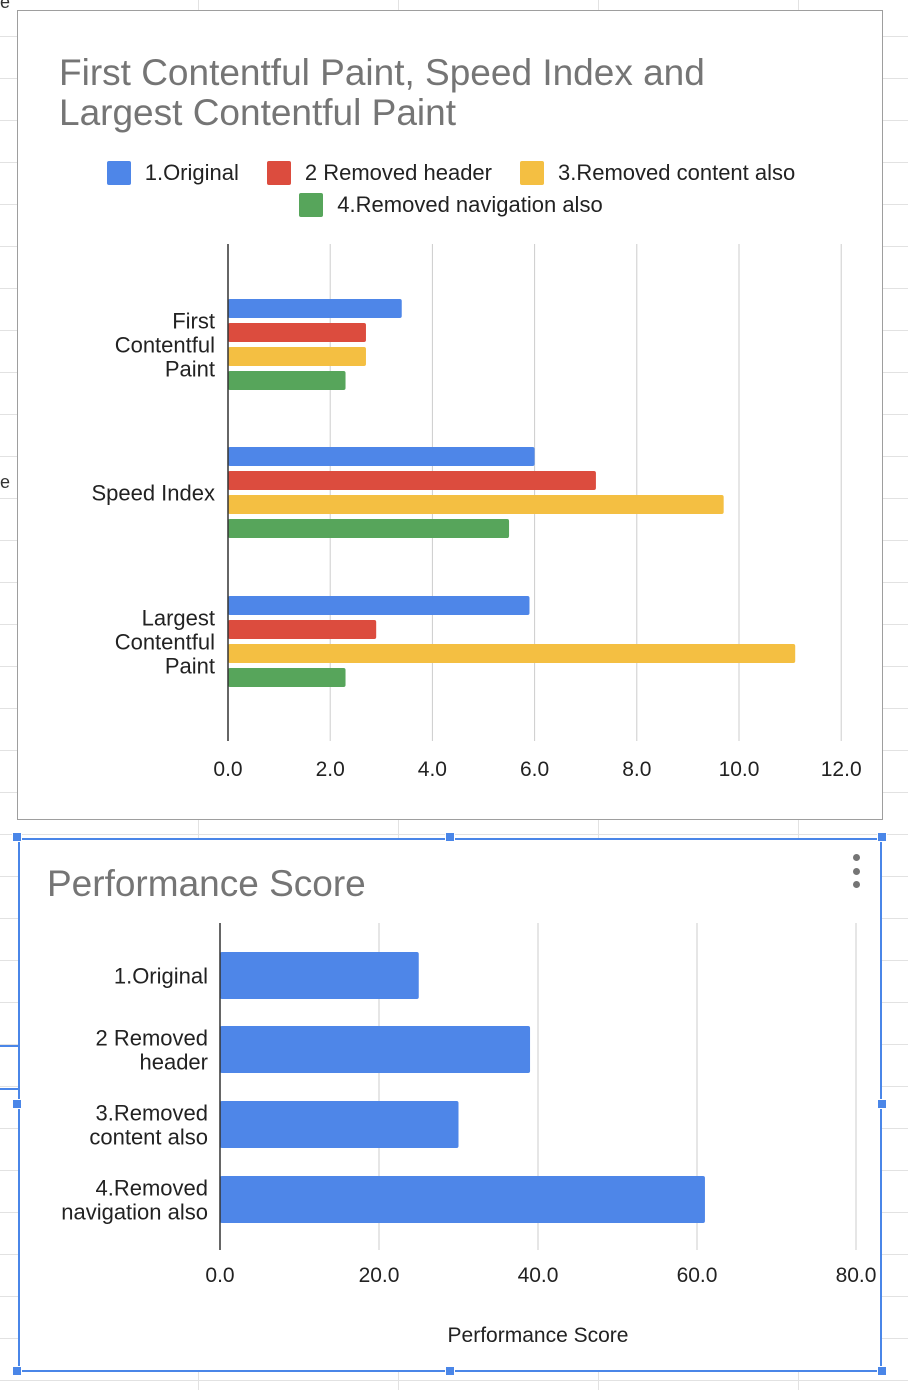 The width and height of the screenshot is (908, 1390). Describe the element at coordinates (330, 769) in the screenshot. I see `x-tick-label: 2.0` at that location.